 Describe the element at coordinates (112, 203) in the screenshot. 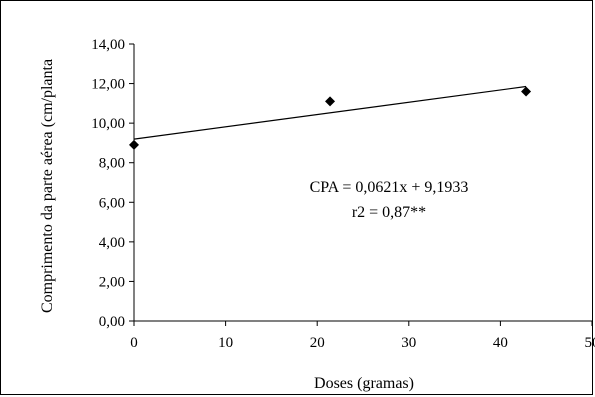

I see `y-tick-label: 6,00` at that location.